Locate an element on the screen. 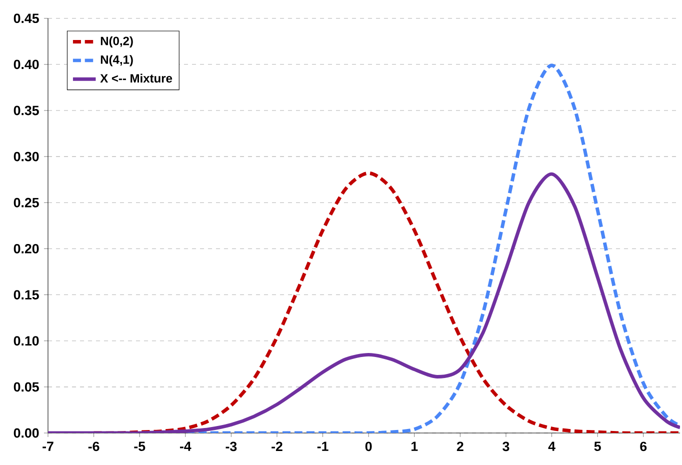 The width and height of the screenshot is (682, 465). x-tick-label: 2 is located at coordinates (460, 447).